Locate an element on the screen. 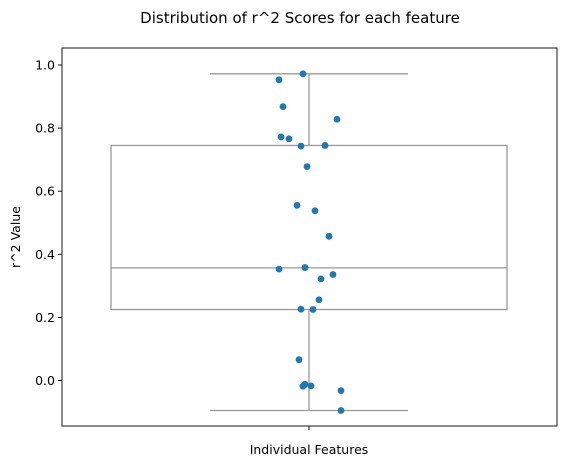 This screenshot has height=466, width=567. y-axis-label: r^2 Value is located at coordinates (15, 237).